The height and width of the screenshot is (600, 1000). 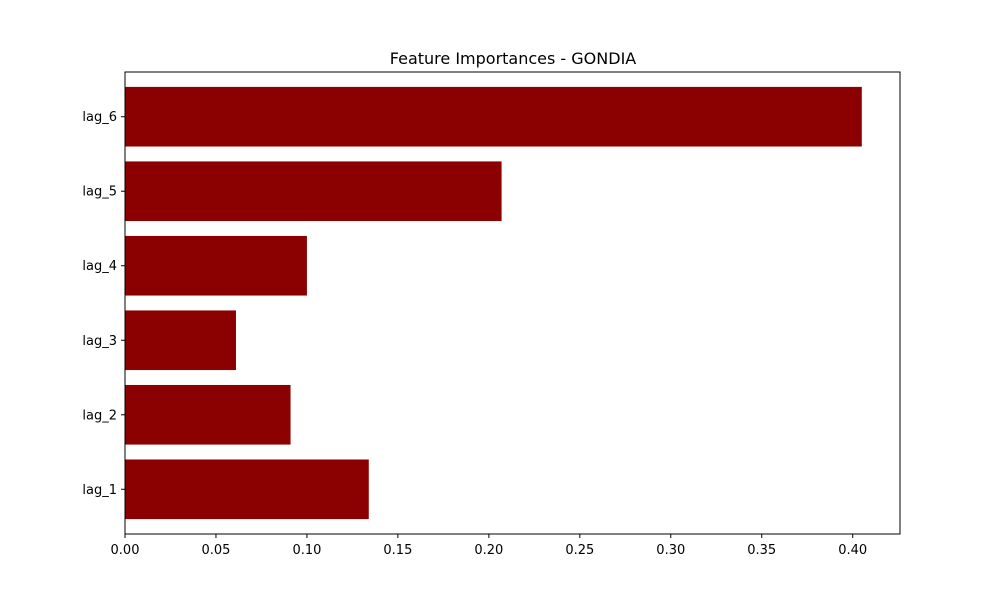 I want to click on y-tick-label: lag_3, so click(x=99, y=341).